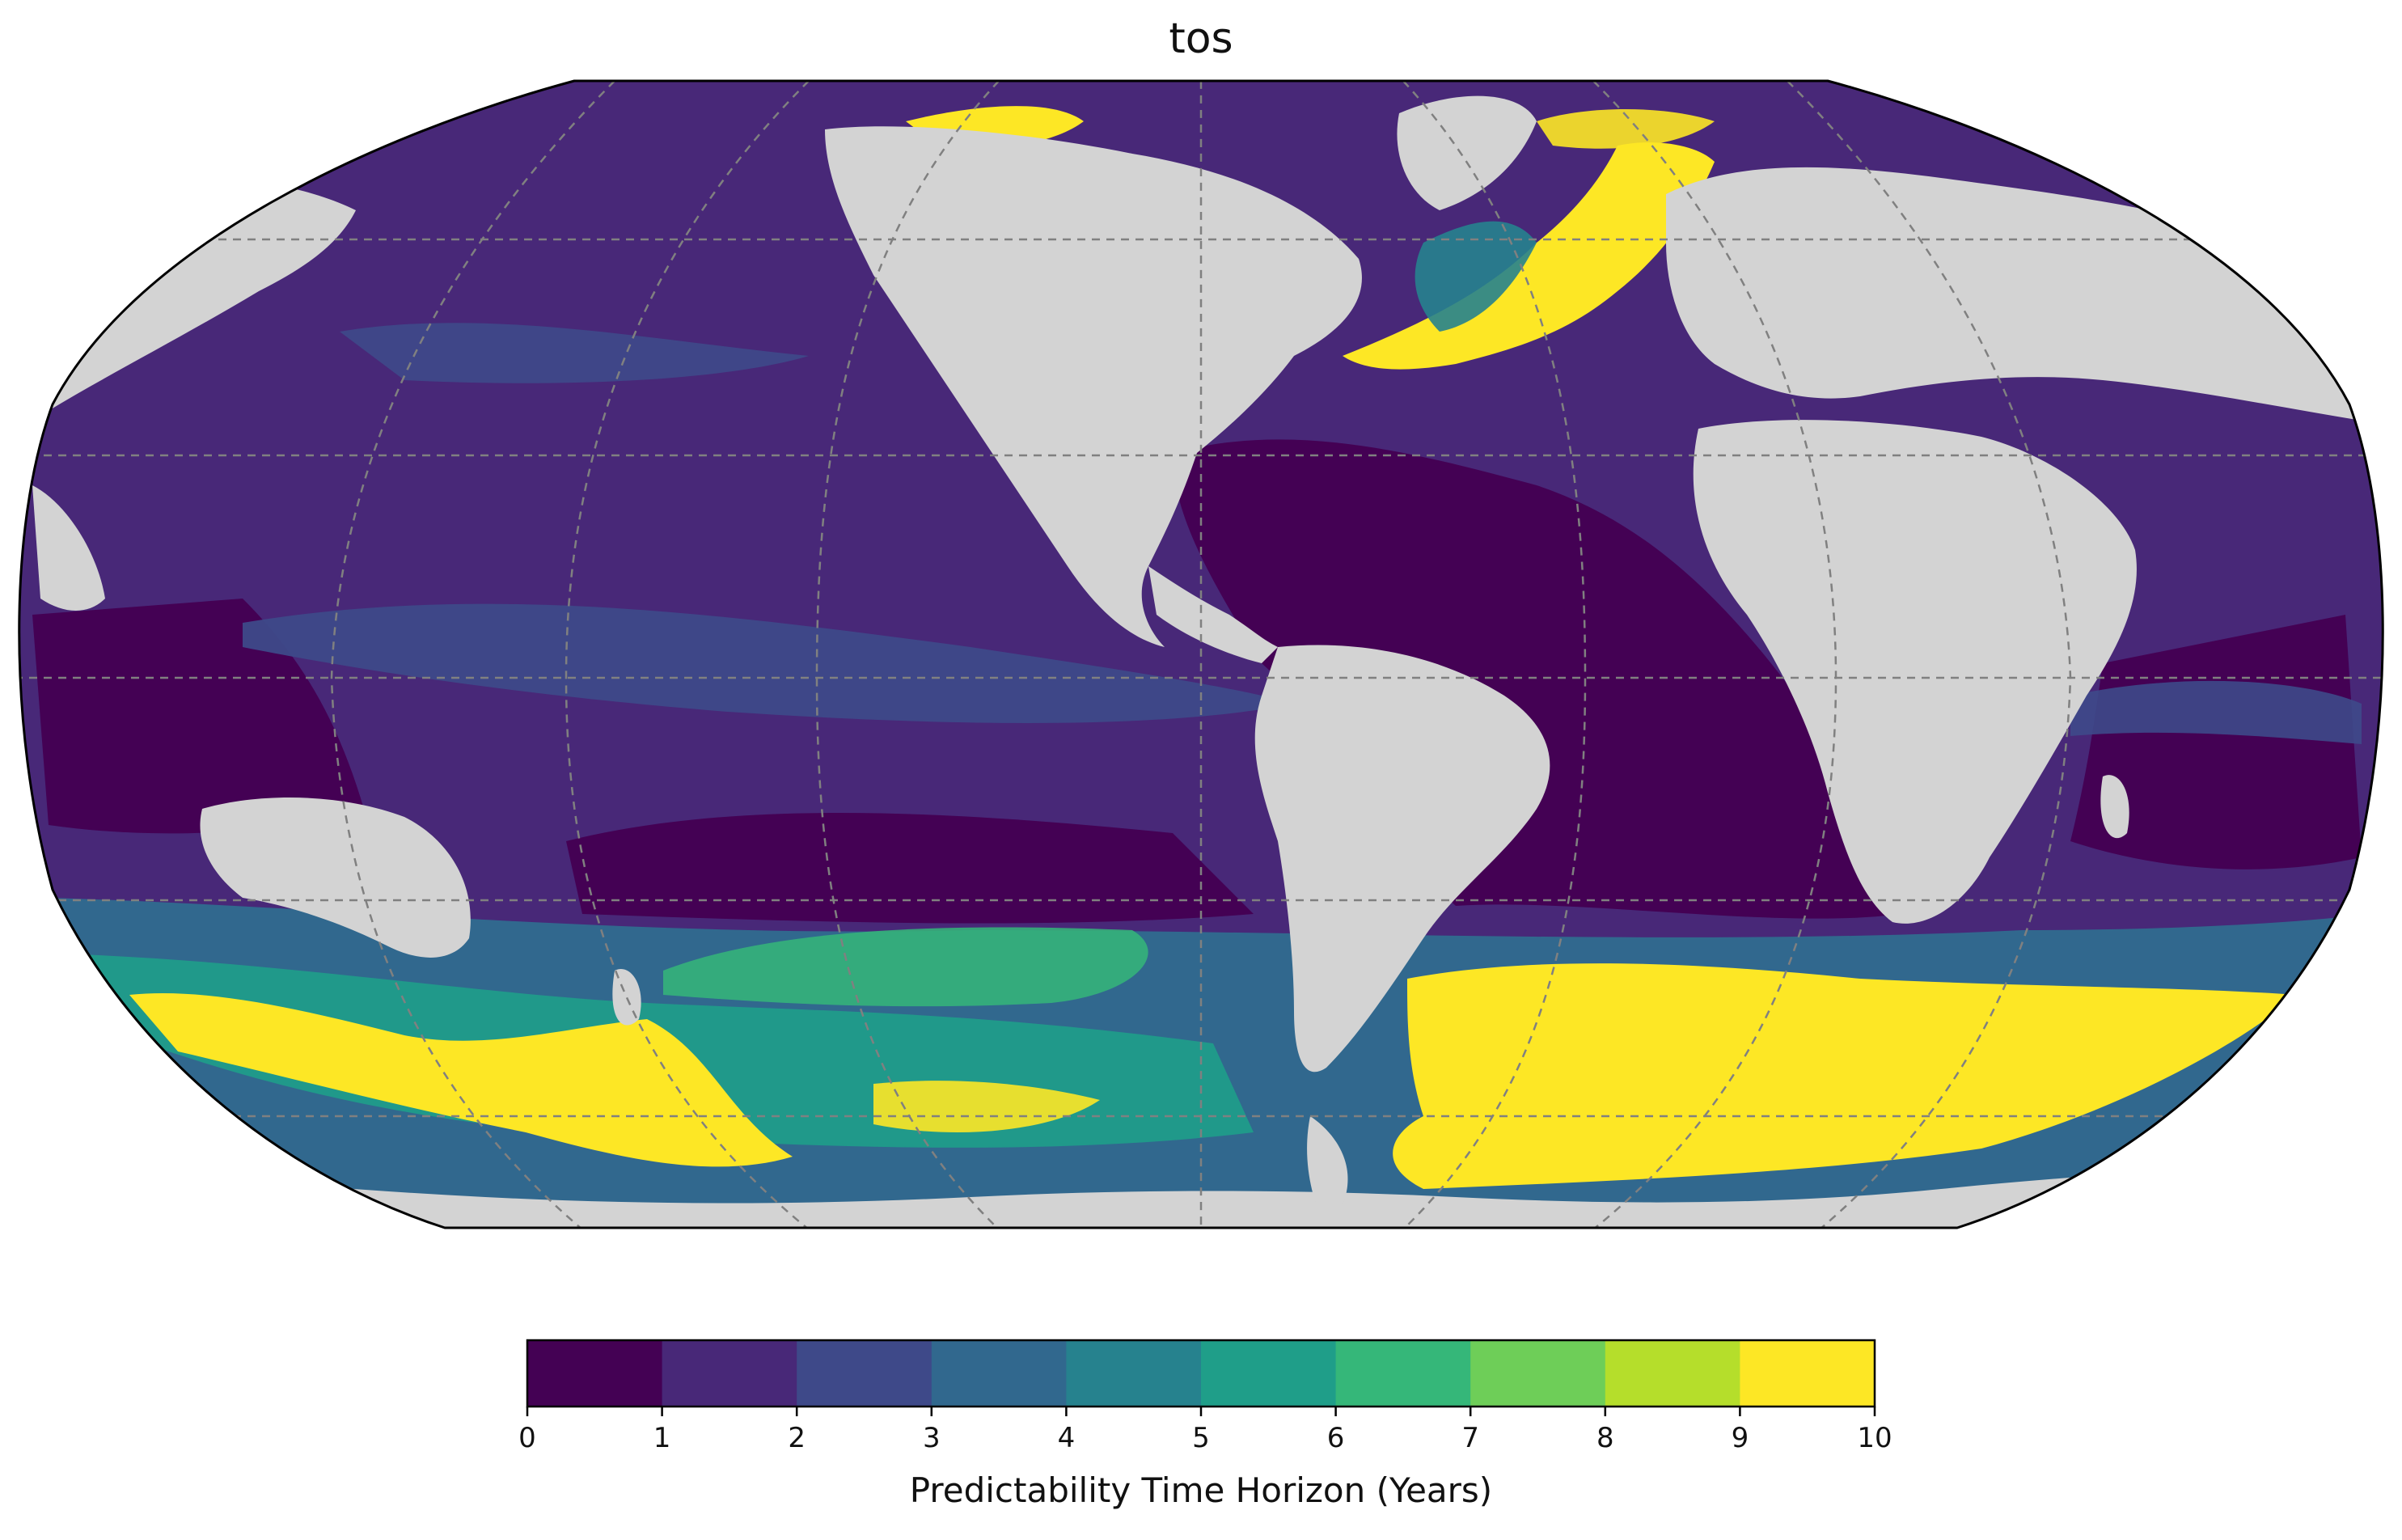  What do you see at coordinates (1201, 39) in the screenshot?
I see `map-title: tos` at bounding box center [1201, 39].